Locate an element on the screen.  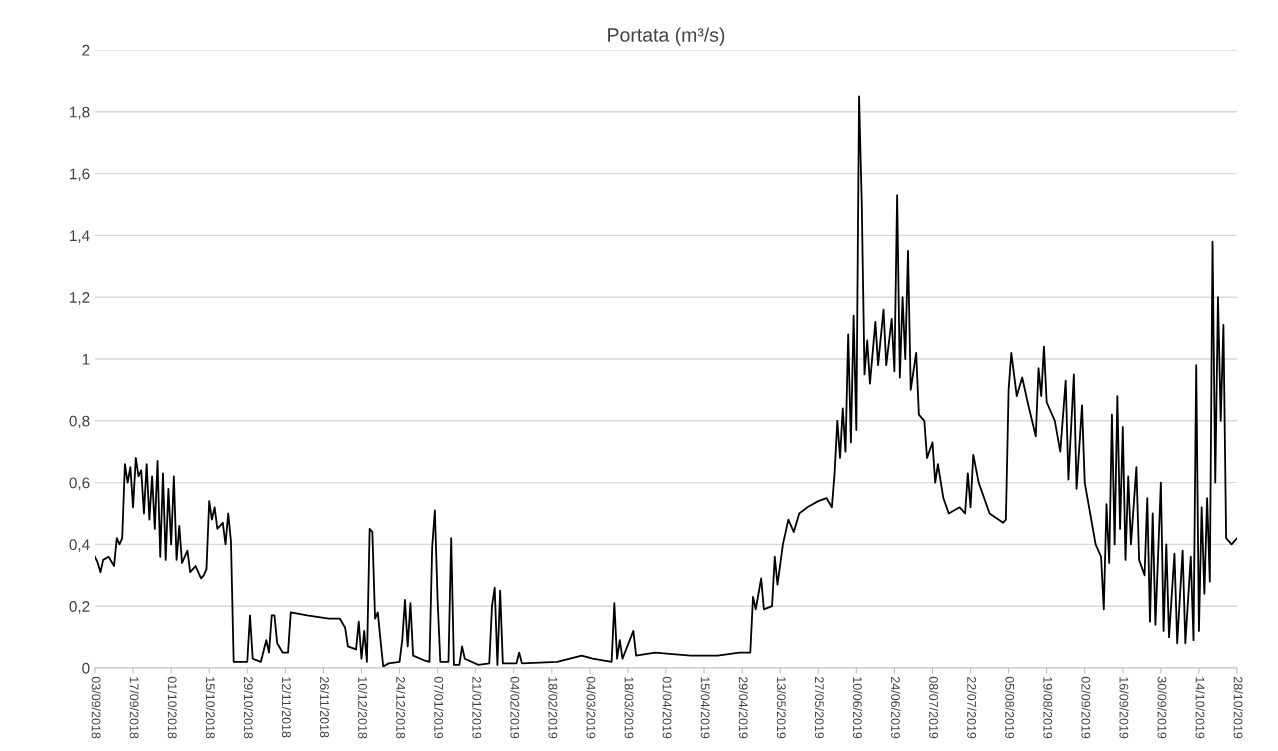
x-tick-label: 26/11/2018 is located at coordinates (325, 707).